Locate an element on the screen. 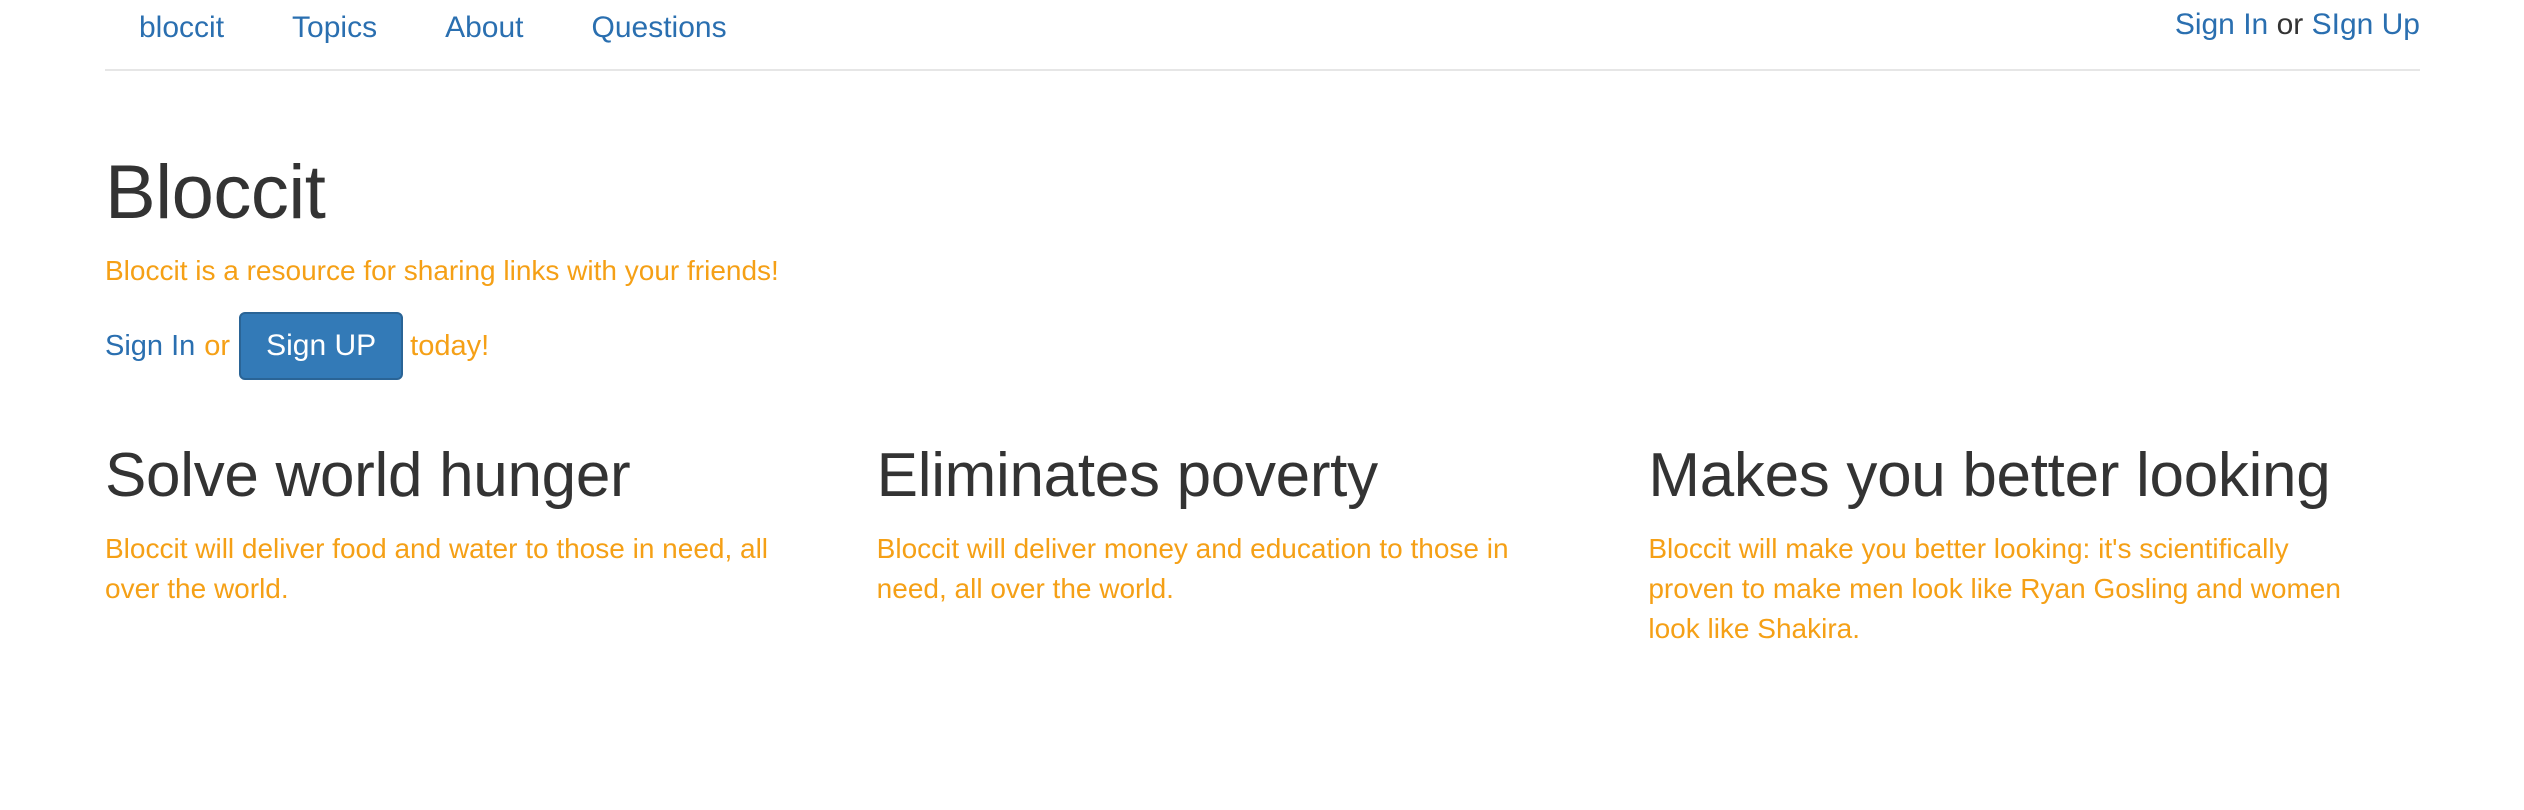 The image size is (2524, 810). nav-item-topics: Topics is located at coordinates (334, 28).